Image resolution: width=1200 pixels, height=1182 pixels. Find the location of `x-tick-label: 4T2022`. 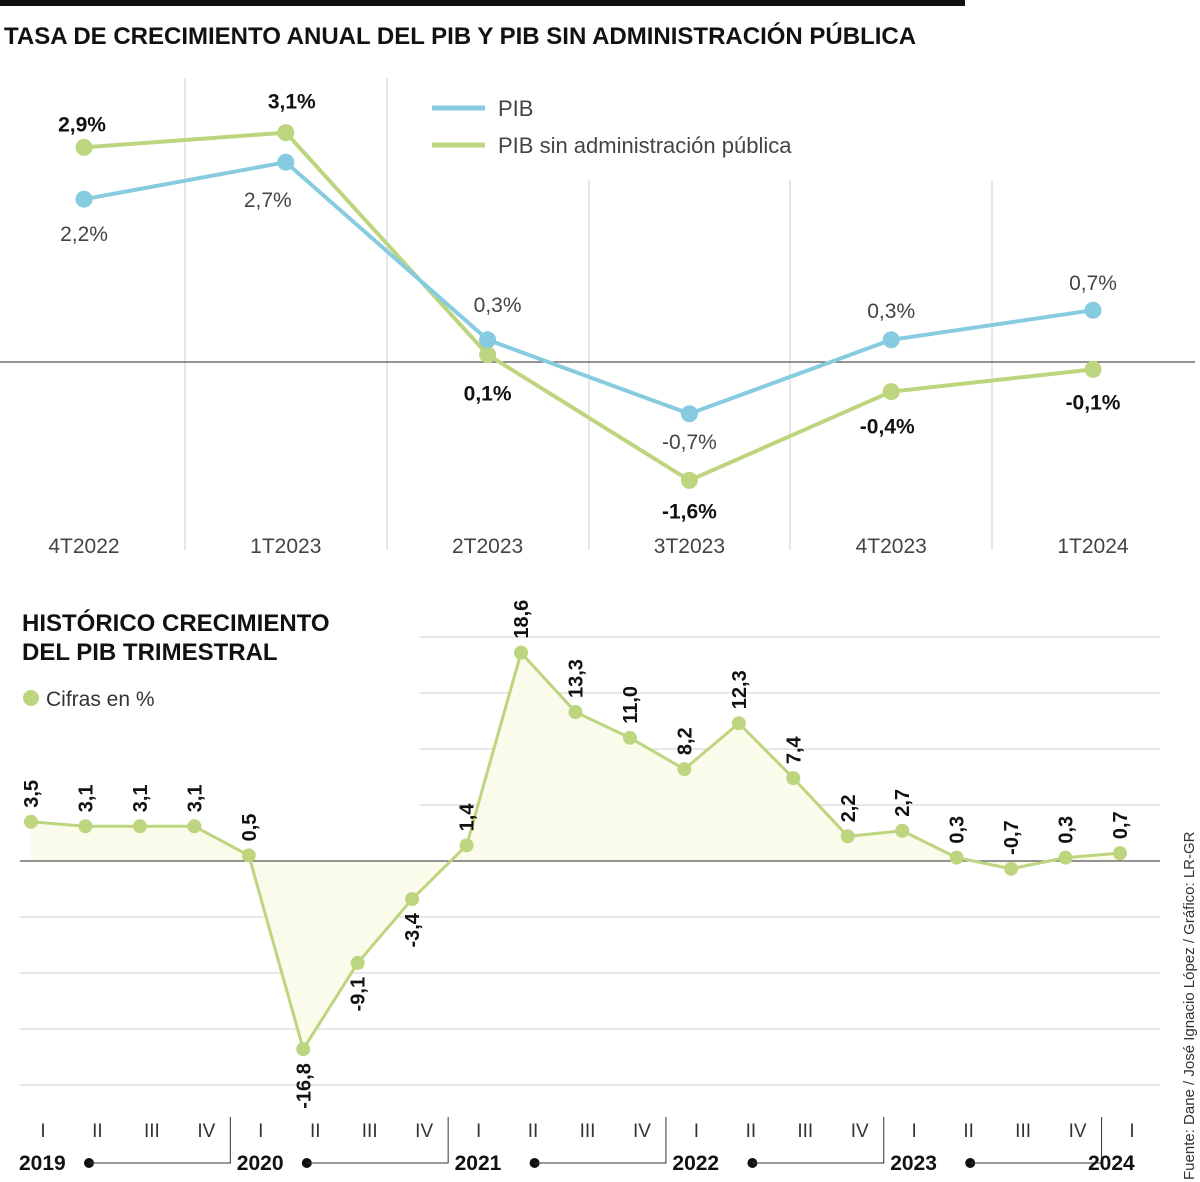

x-tick-label: 4T2022 is located at coordinates (83, 546).